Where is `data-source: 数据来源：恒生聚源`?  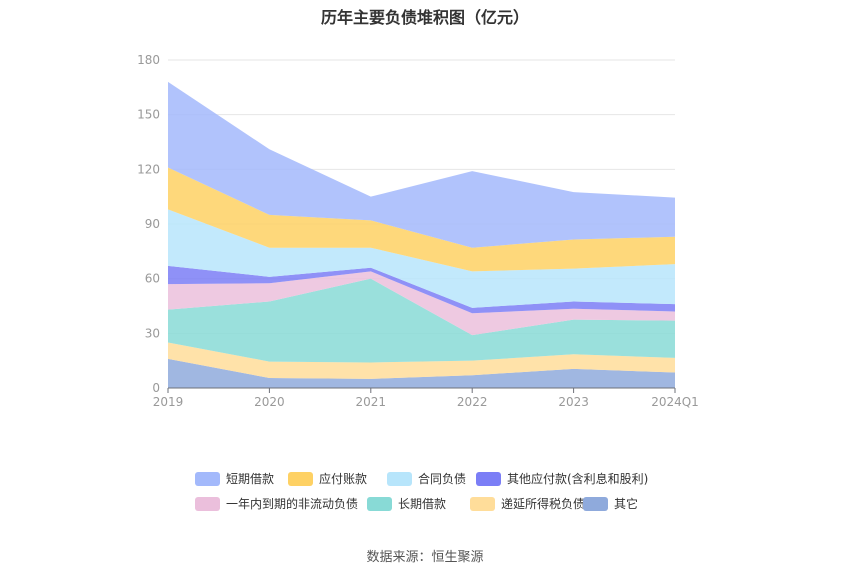
data-source: 数据来源：恒生聚源 is located at coordinates (425, 557).